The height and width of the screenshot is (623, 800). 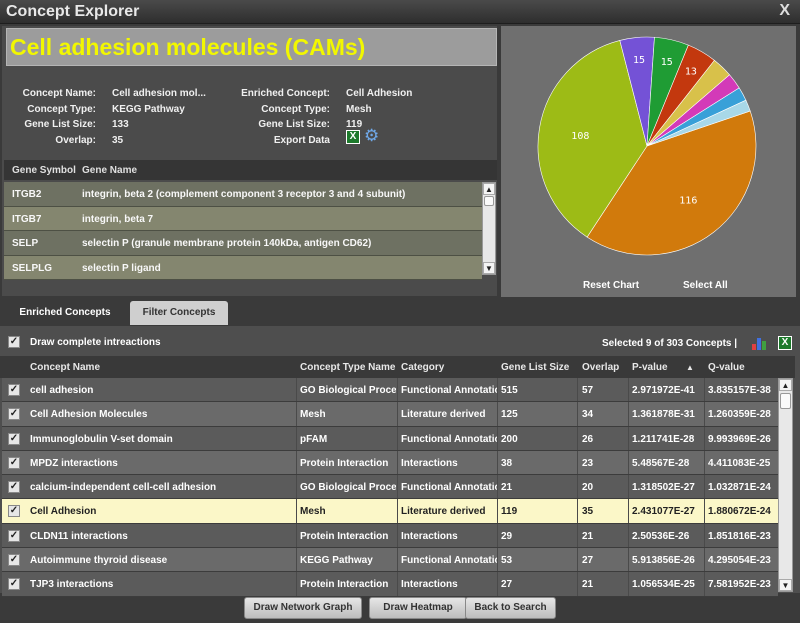 I want to click on cell-p: 5.913856E-26, so click(x=663, y=561).